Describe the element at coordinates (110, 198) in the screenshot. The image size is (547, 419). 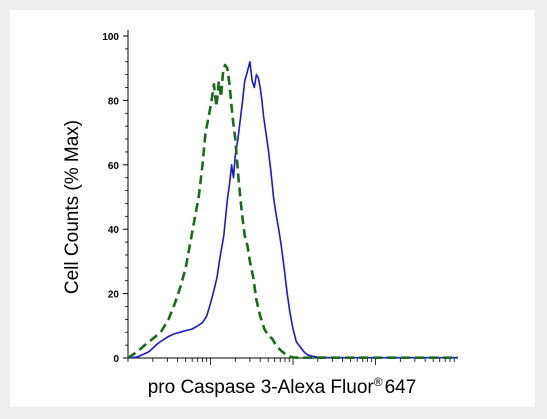
I see `y-tick-labels: 0 20 40 60 80 100` at that location.